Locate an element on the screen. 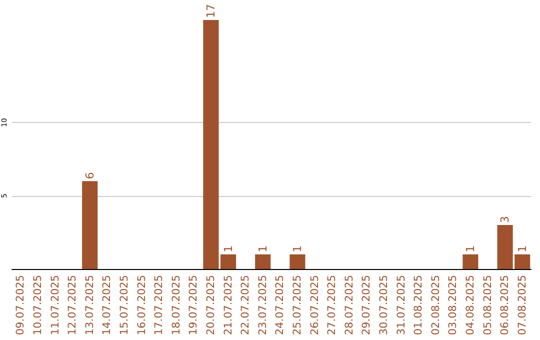 The height and width of the screenshot is (340, 540). x-tick-label: 22.07.2025 is located at coordinates (246, 305).